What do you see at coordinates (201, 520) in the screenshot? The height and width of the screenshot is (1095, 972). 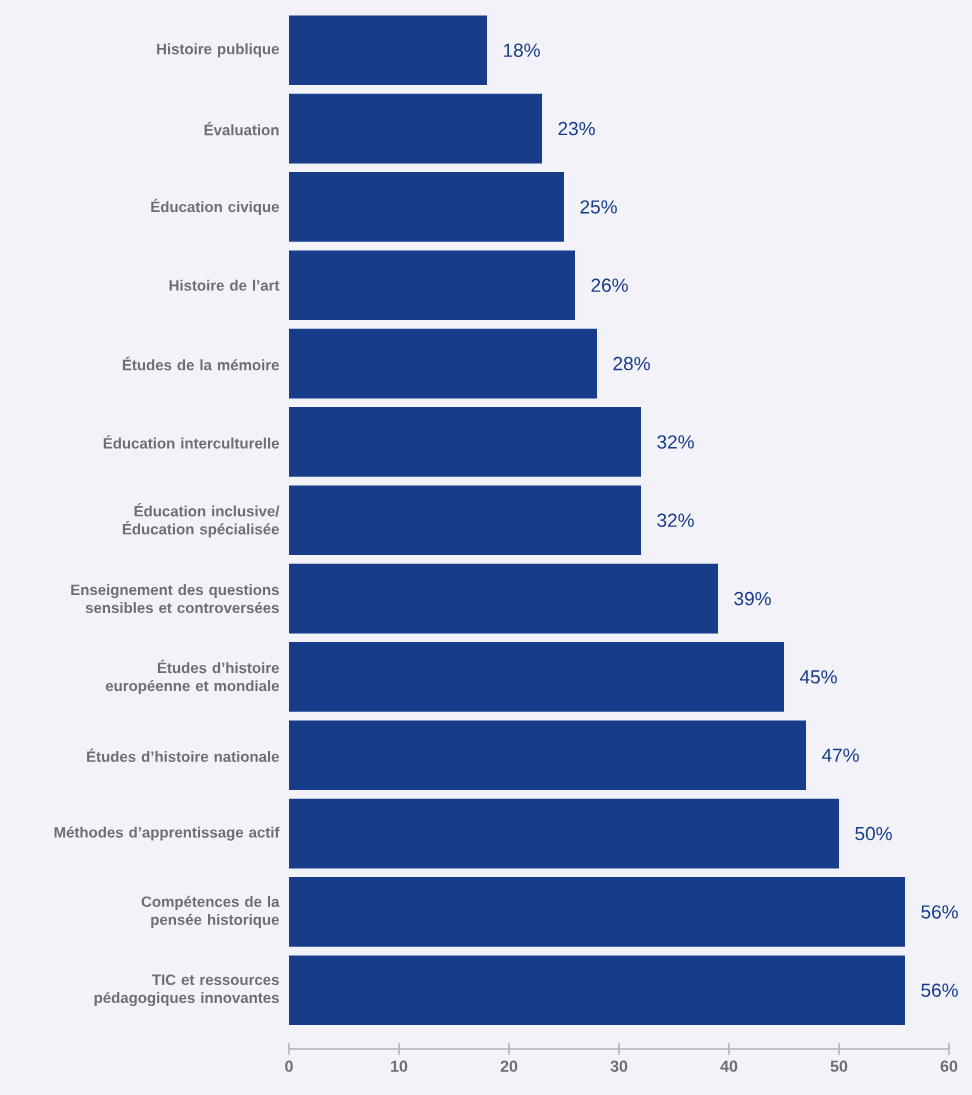 I see `y-tick-label: Éducation inclusive/ Éducation spécialisée` at bounding box center [201, 520].